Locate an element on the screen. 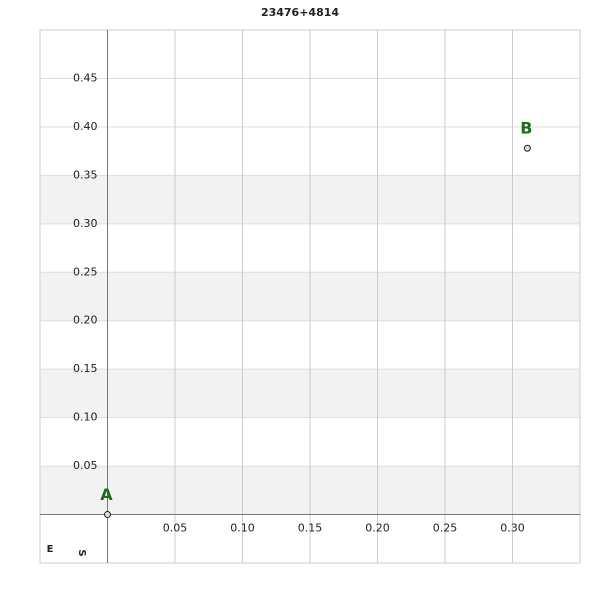  x-tick-label: 0.25 is located at coordinates (445, 528).